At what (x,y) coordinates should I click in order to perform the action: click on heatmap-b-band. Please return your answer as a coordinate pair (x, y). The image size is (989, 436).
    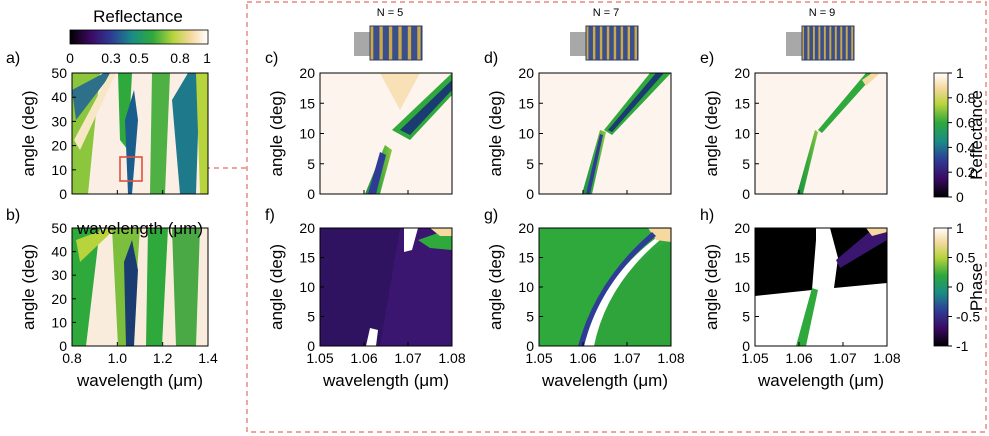
    Looking at the image, I should click on (186, 287).